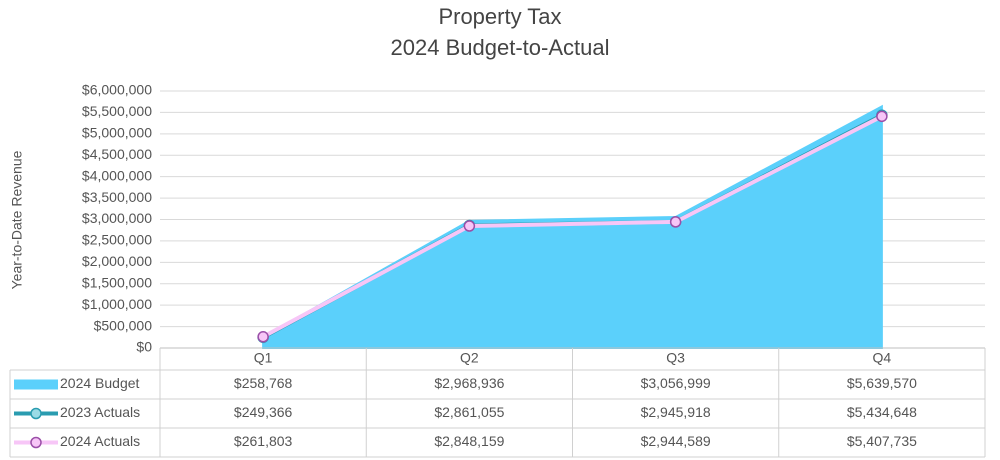 Image resolution: width=1000 pixels, height=460 pixels. What do you see at coordinates (100, 441) in the screenshot?
I see `legend-label: 2024 Actuals` at bounding box center [100, 441].